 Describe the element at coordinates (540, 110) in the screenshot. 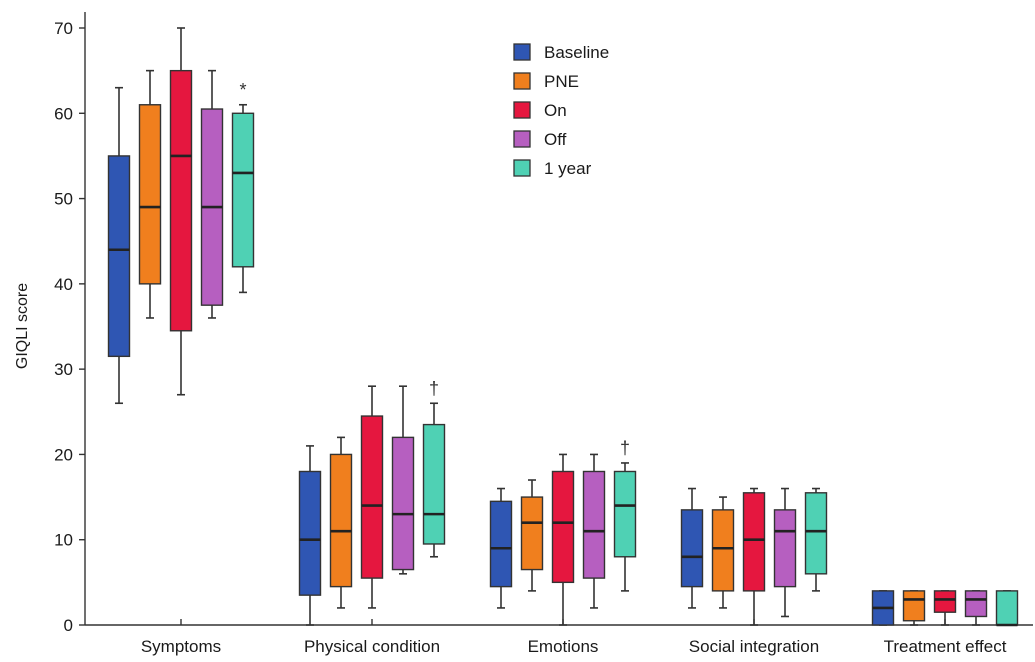

I see `legend-item: On` at that location.